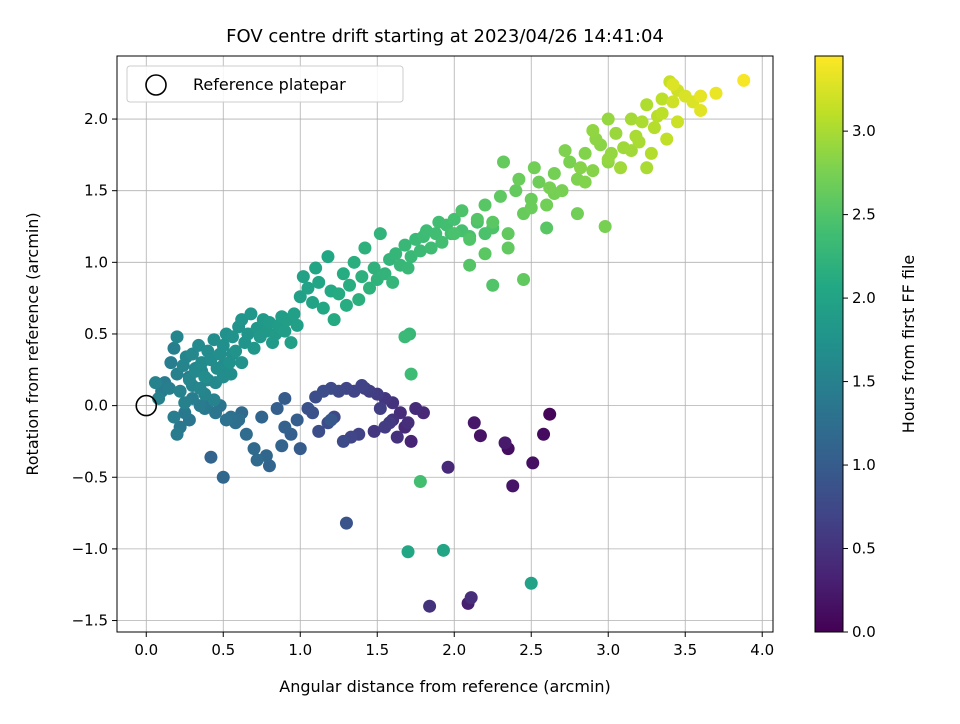 Image resolution: width=960 pixels, height=724 pixels. What do you see at coordinates (864, 549) in the screenshot?
I see `colorbar-tick-label: 0.5` at bounding box center [864, 549].